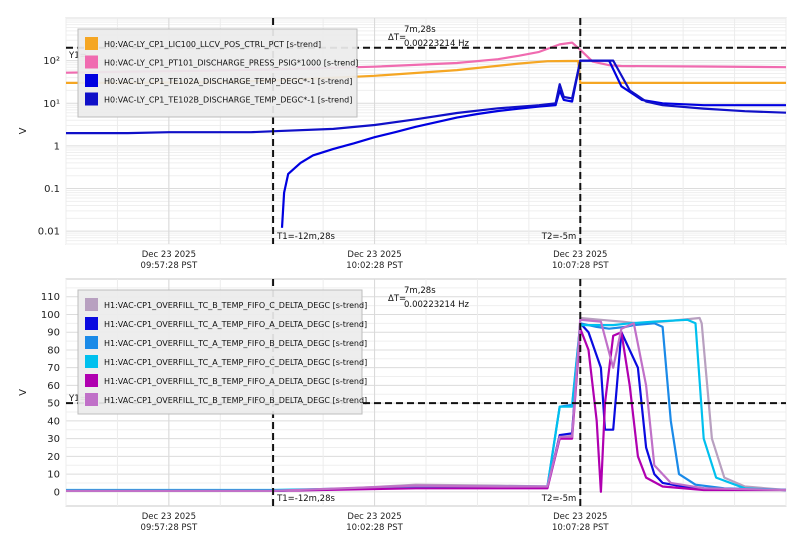 The height and width of the screenshot is (551, 804). What do you see at coordinates (57, 492) in the screenshot?
I see `y-tick-label: 0` at bounding box center [57, 492].